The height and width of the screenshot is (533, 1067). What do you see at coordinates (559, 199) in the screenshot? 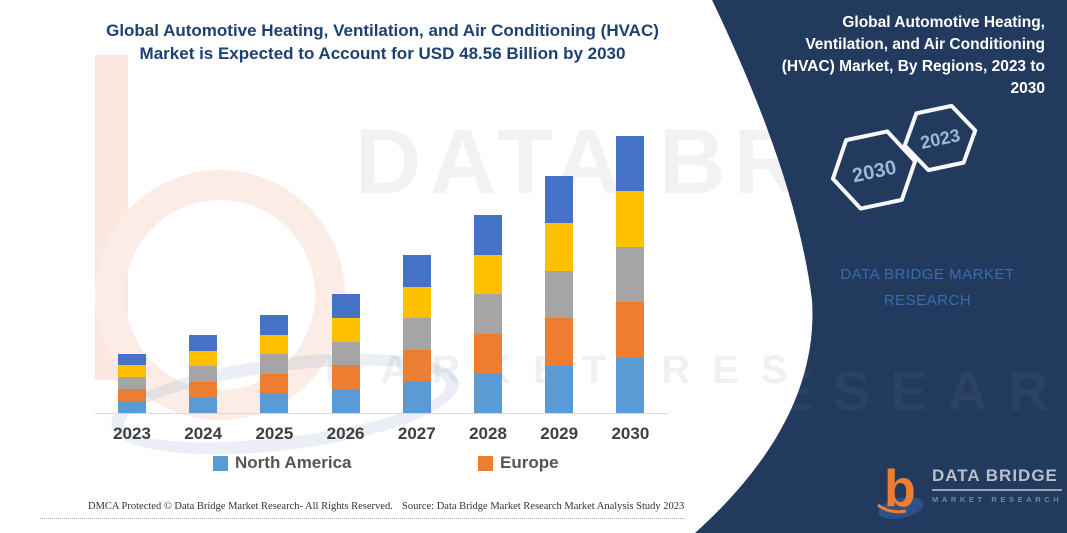
I see `bar-segment-series-5-blue-2029` at bounding box center [559, 199].